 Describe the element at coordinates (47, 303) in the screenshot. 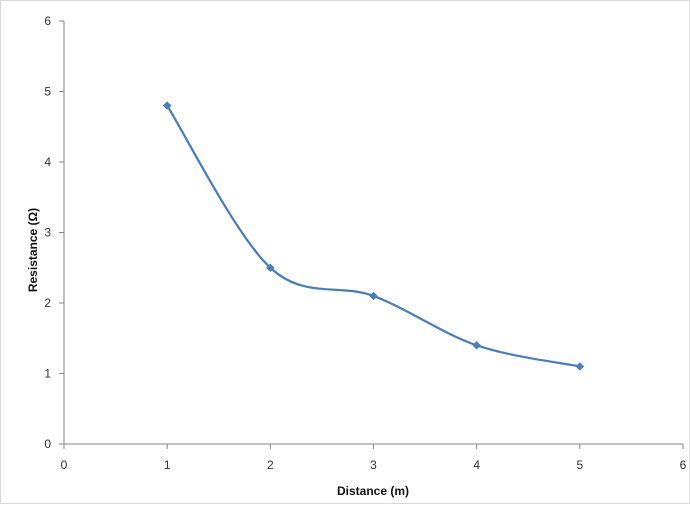

I see `y-tick-label: 2` at that location.